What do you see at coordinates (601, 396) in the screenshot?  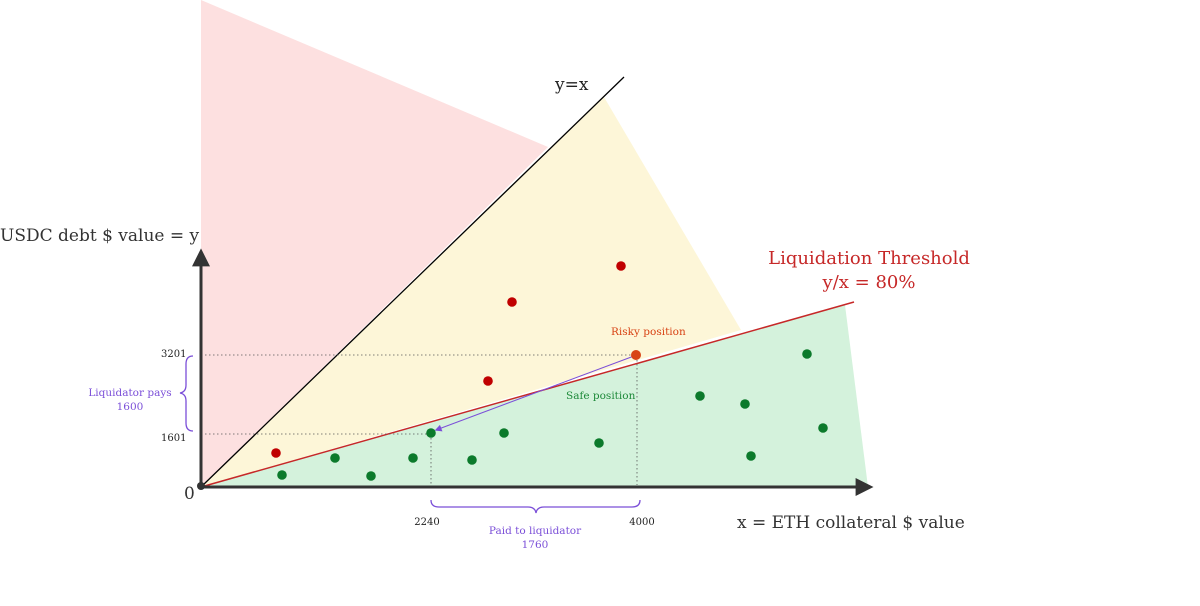 I see `safe-position-label: Safe position` at bounding box center [601, 396].